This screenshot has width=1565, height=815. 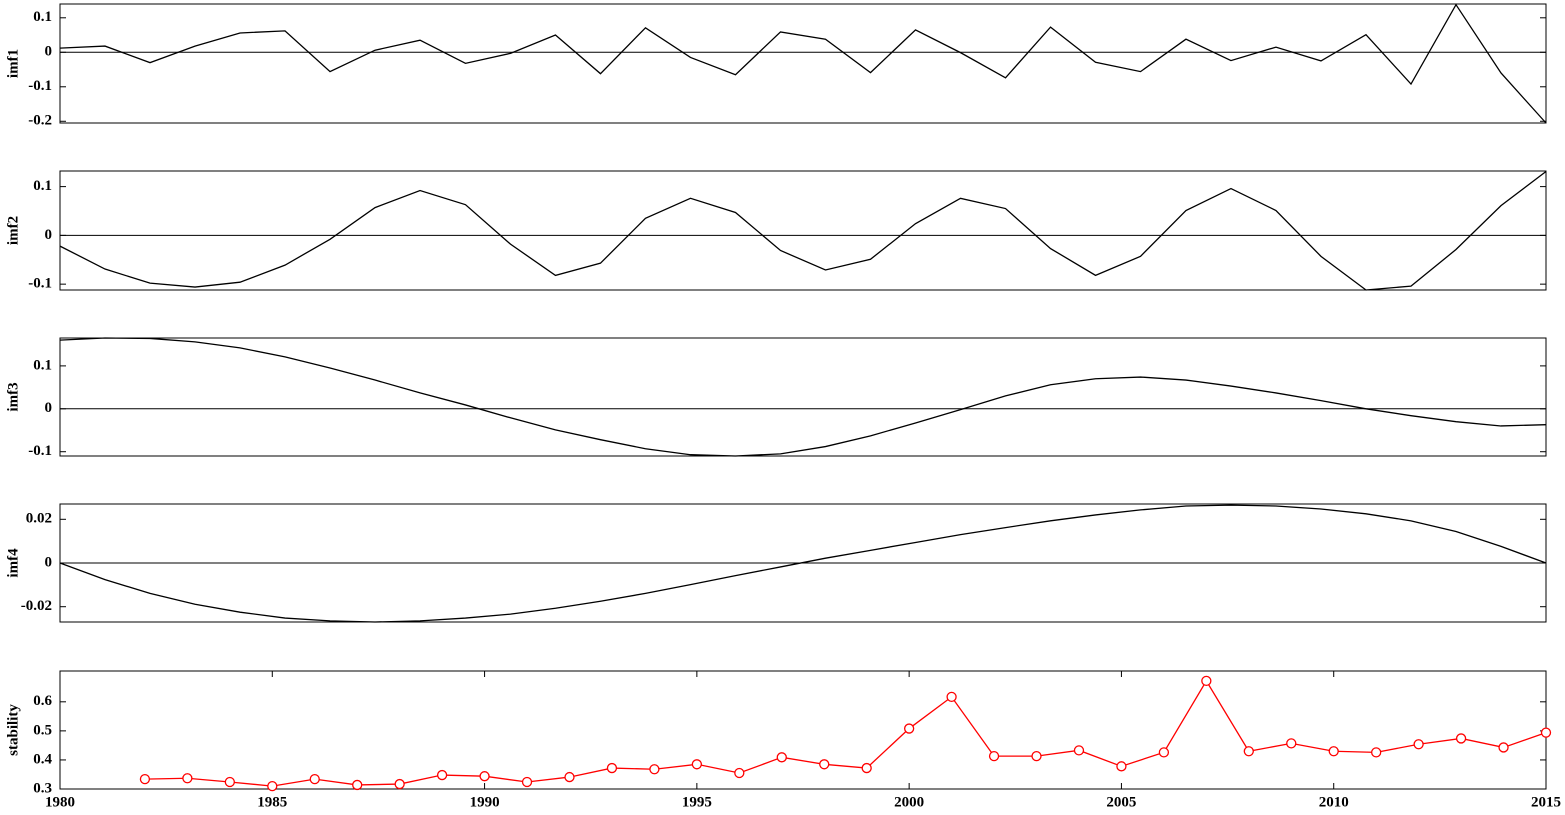 What do you see at coordinates (36, 606) in the screenshot?
I see `y-tick-label: -0.02` at bounding box center [36, 606].